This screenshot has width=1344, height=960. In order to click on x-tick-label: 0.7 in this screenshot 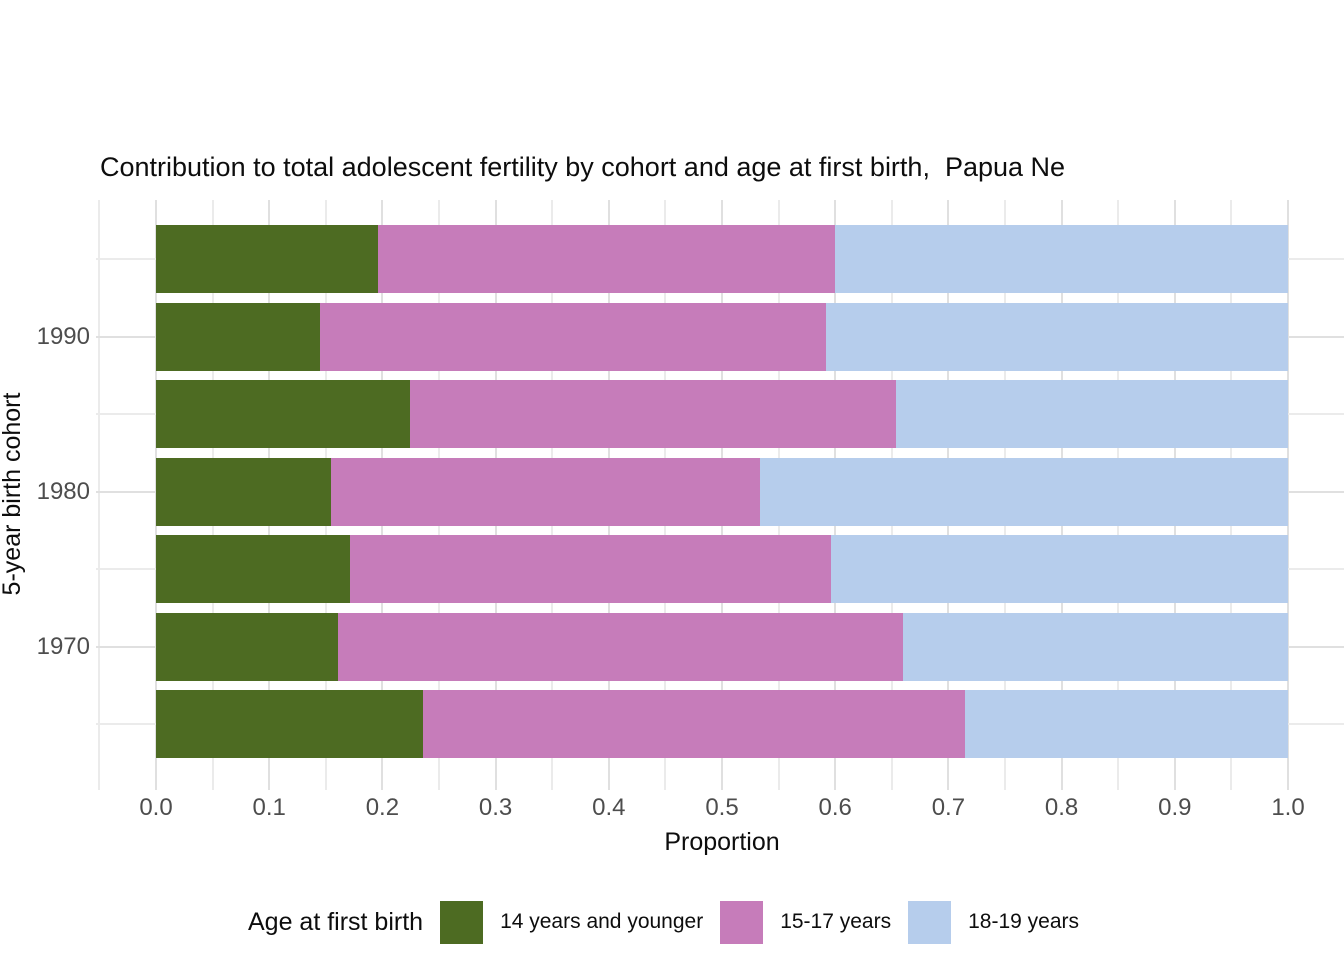, I will do `click(948, 807)`.